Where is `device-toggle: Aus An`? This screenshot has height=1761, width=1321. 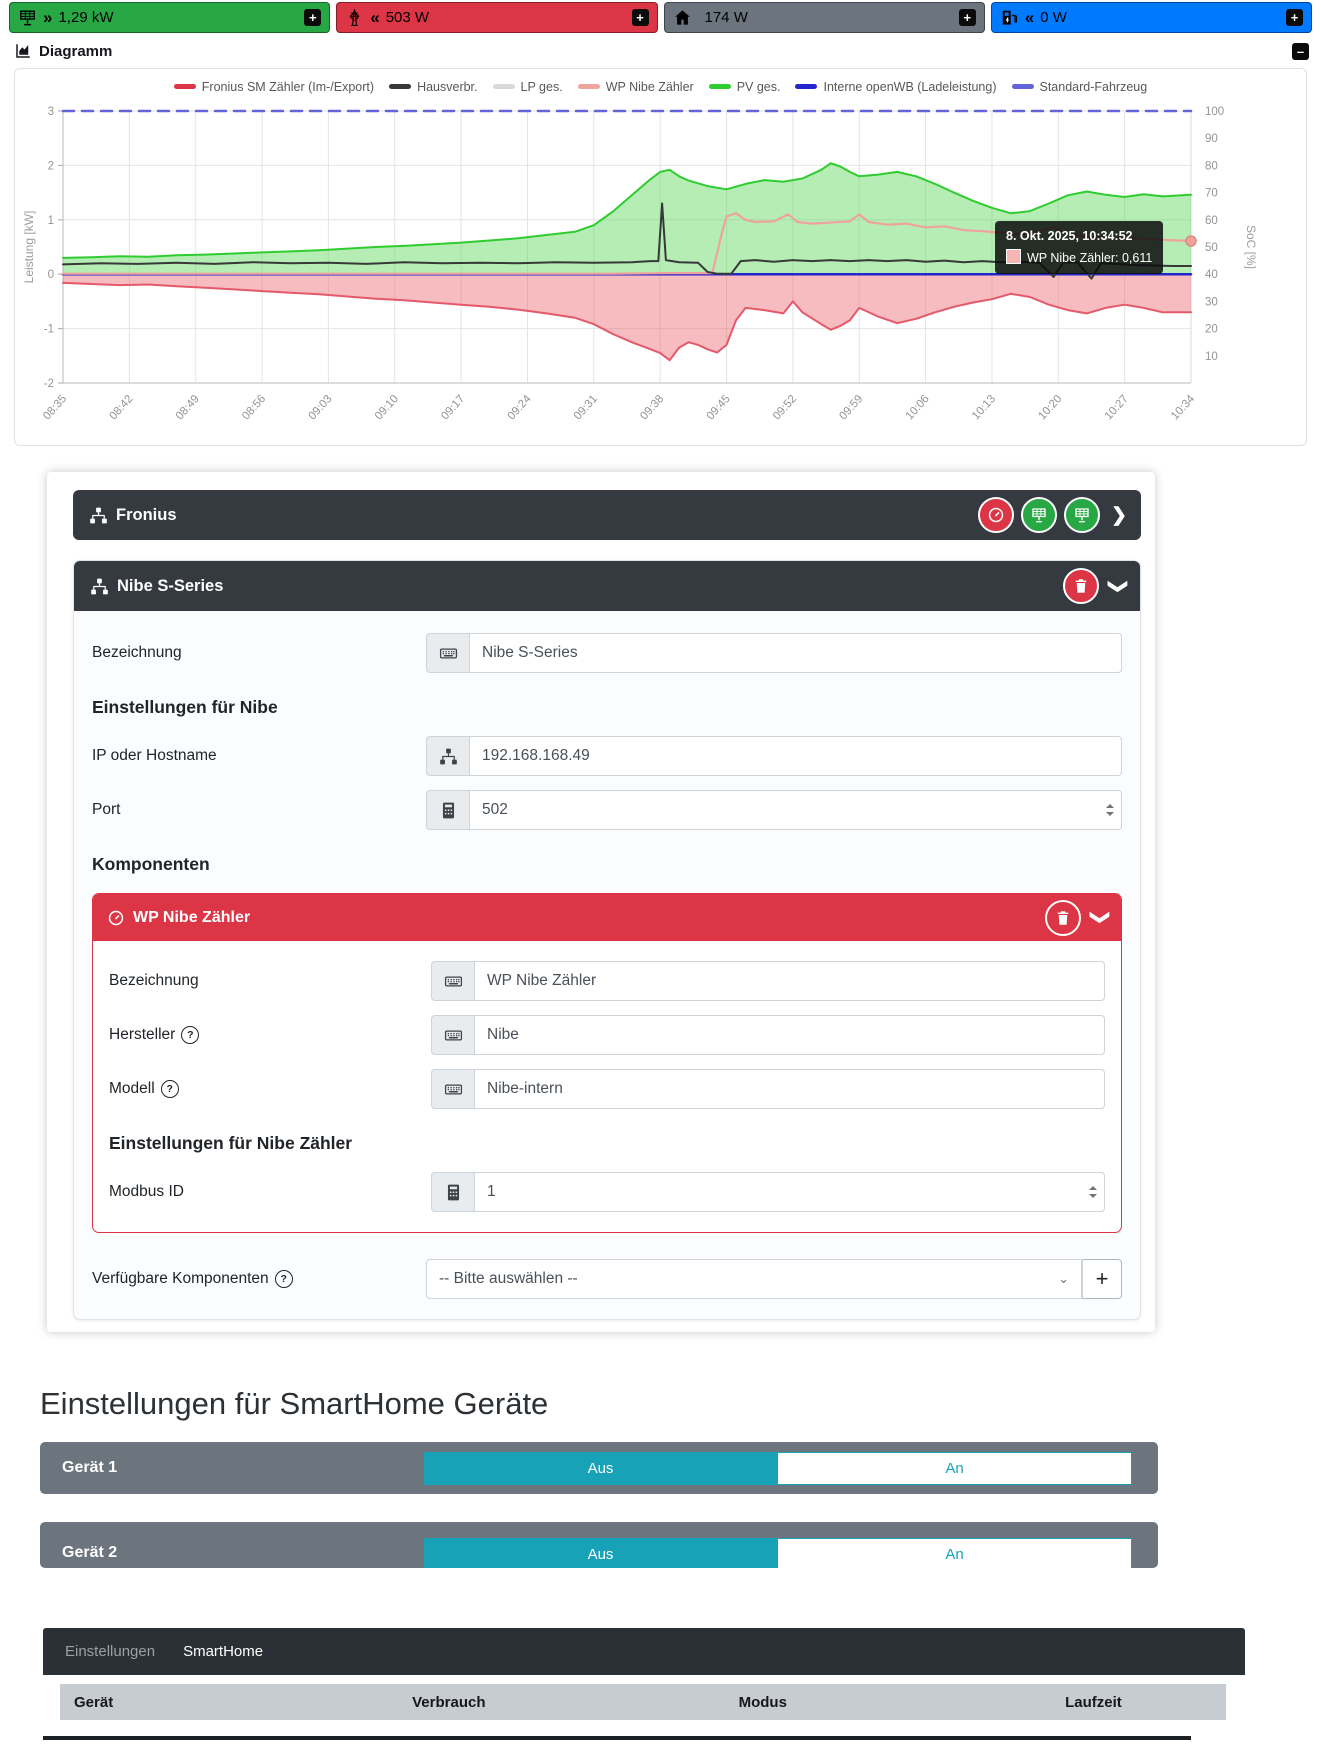
device-toggle: Aus An is located at coordinates (778, 1468).